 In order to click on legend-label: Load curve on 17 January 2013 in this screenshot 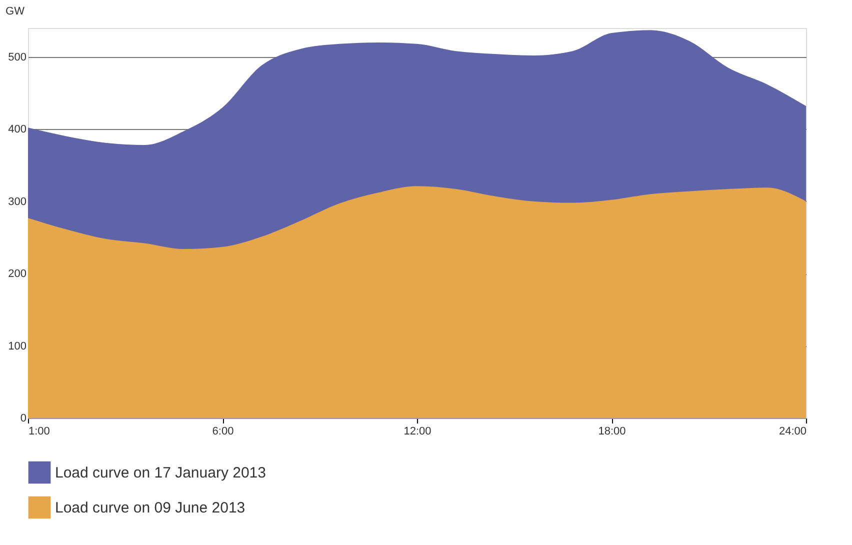, I will do `click(160, 473)`.